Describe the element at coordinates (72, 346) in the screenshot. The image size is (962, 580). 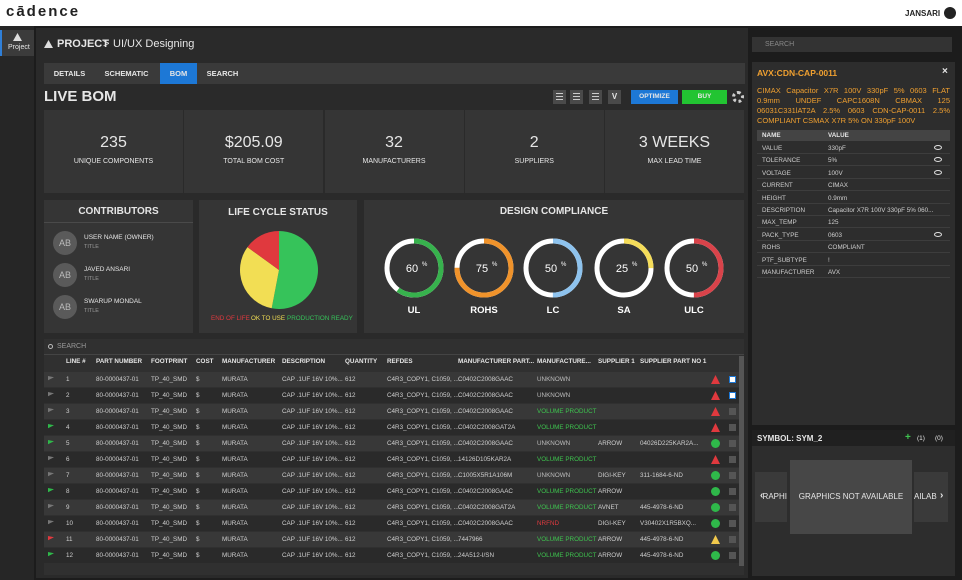
I see `table-search: SEARCH` at that location.